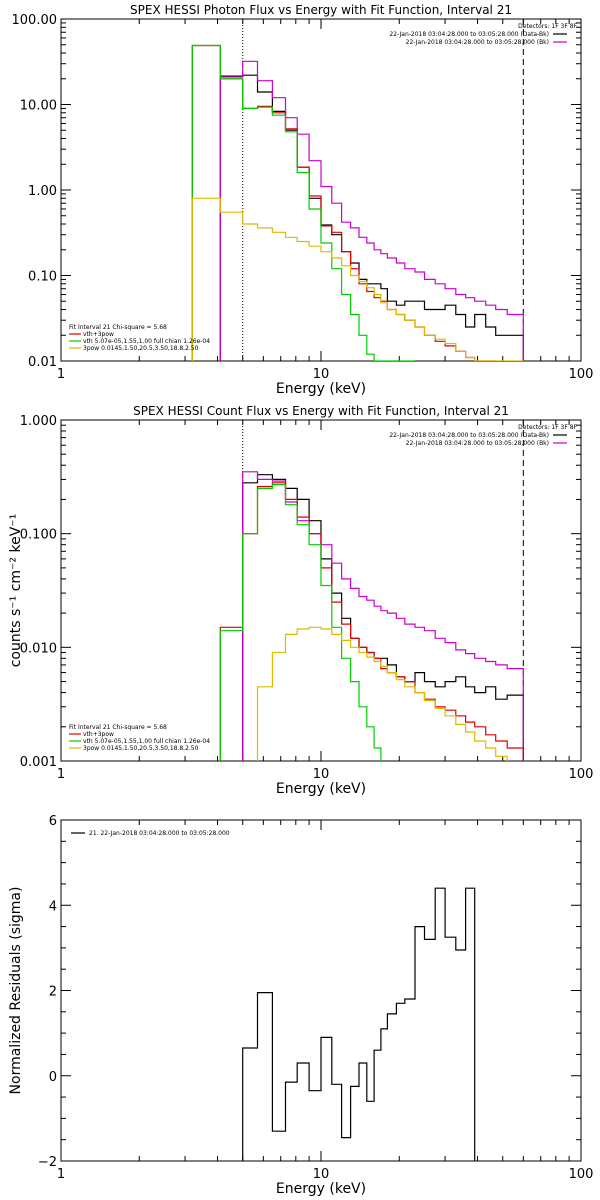 Image resolution: width=600 pixels, height=1200 pixels. What do you see at coordinates (47, 1162) in the screenshot?
I see `y-tick-label: −2` at bounding box center [47, 1162].